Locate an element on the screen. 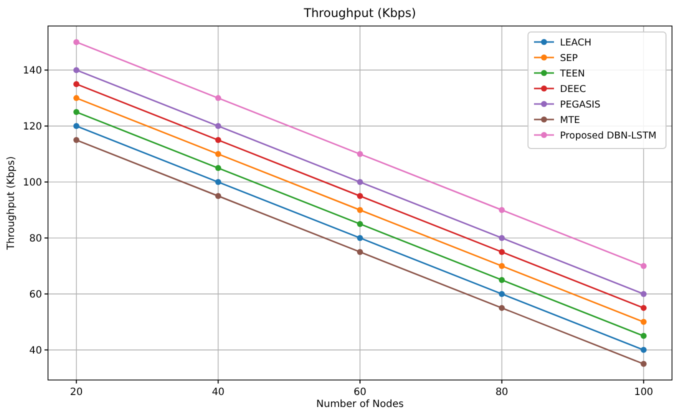 The image size is (682, 411). legend-label: DEEC is located at coordinates (573, 89).